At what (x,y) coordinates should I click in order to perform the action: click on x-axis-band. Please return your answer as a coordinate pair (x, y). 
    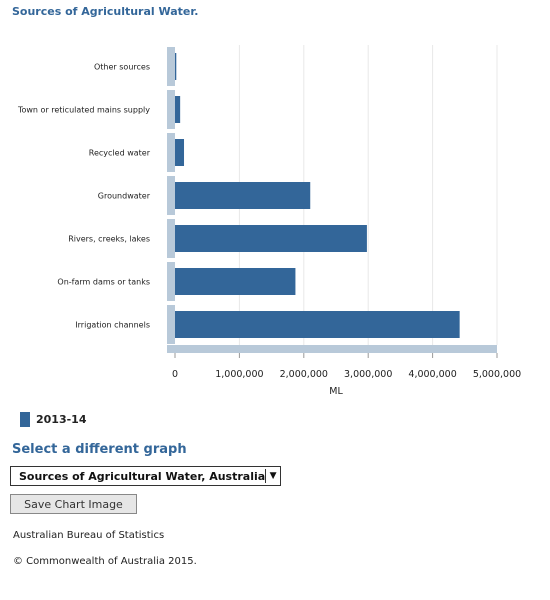
    Looking at the image, I should click on (332, 349).